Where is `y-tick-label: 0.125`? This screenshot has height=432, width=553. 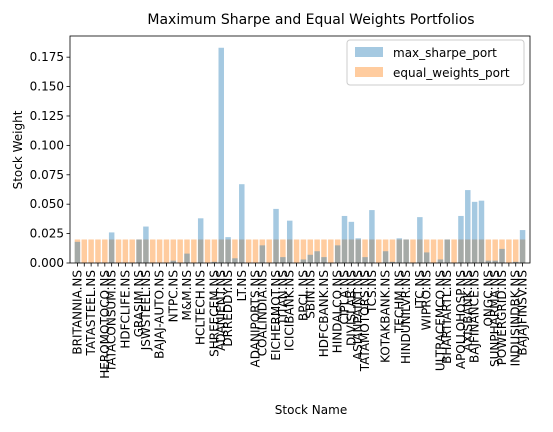
y-tick-label: 0.125 is located at coordinates (47, 116).